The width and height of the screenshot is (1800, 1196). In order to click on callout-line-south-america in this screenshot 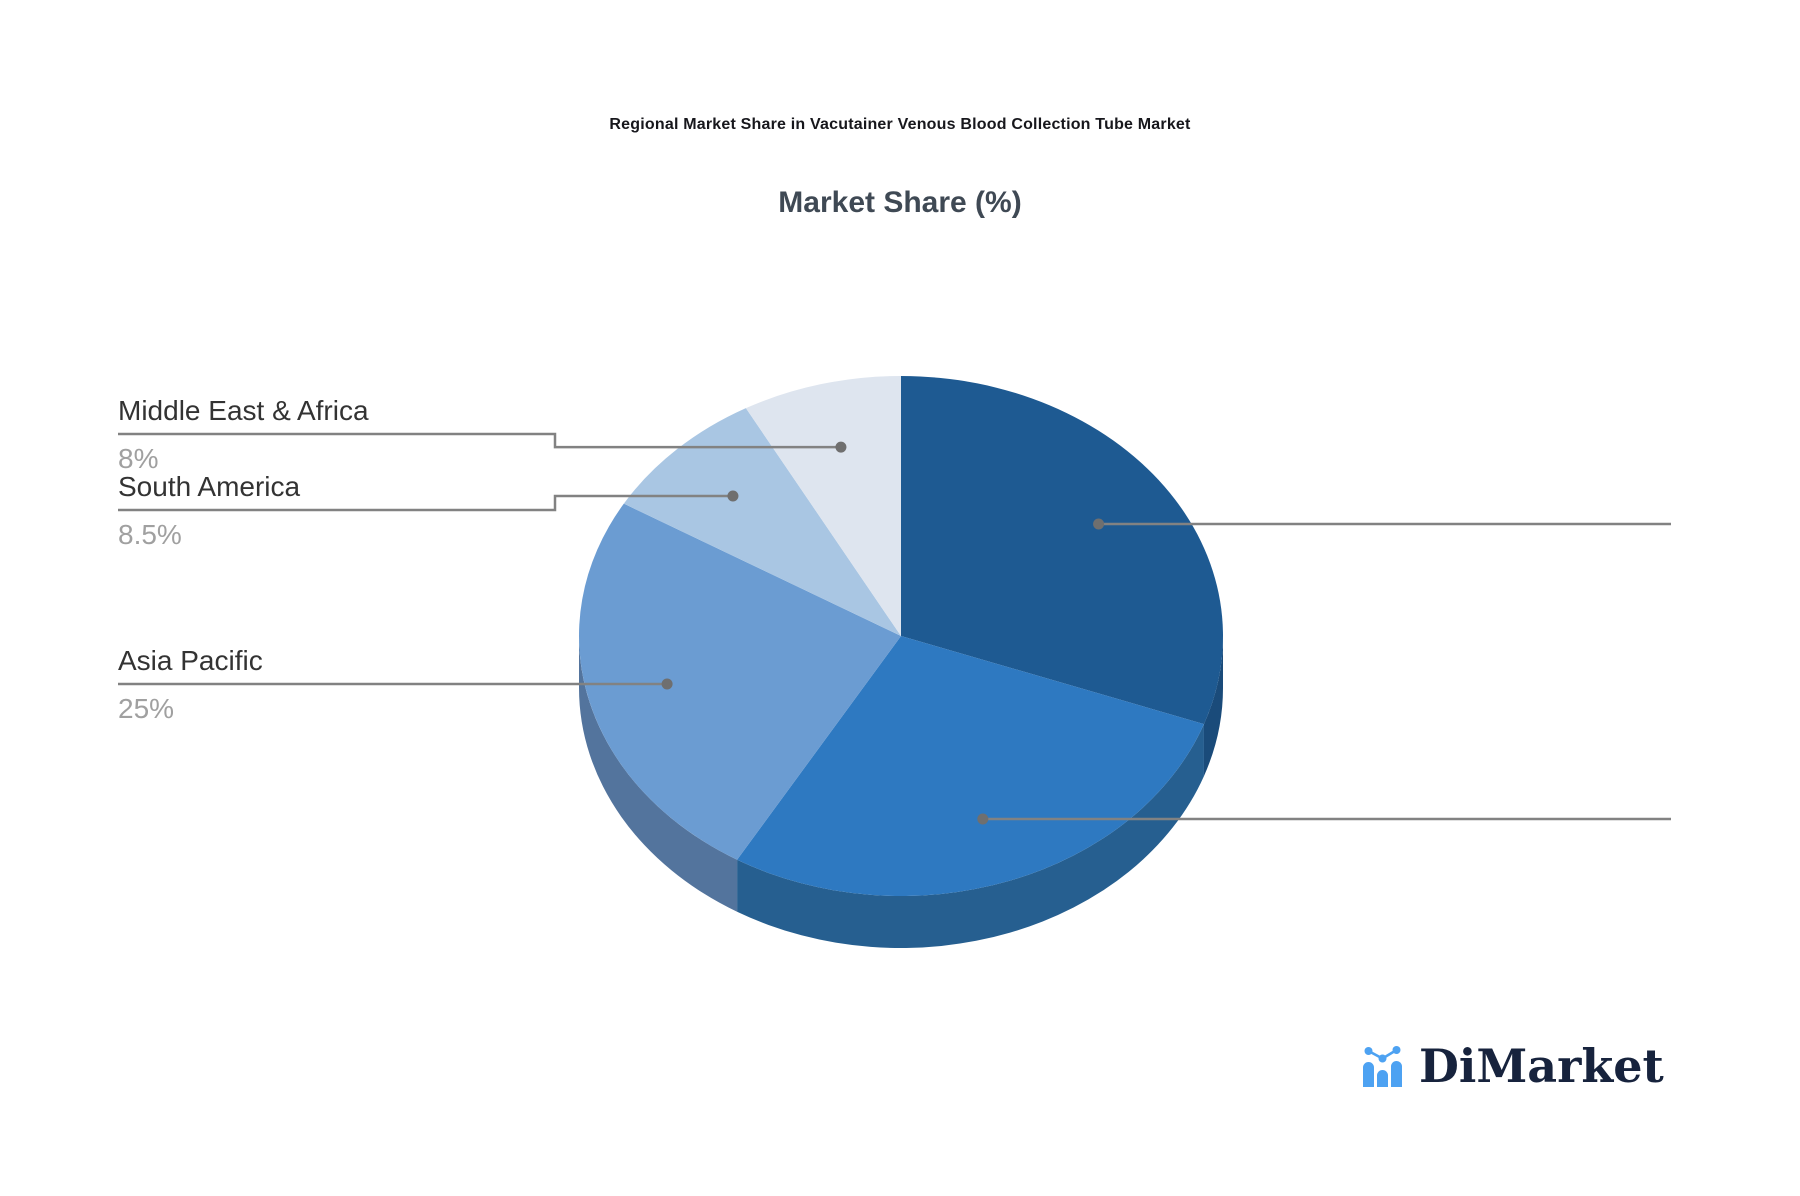, I will do `click(425, 503)`.